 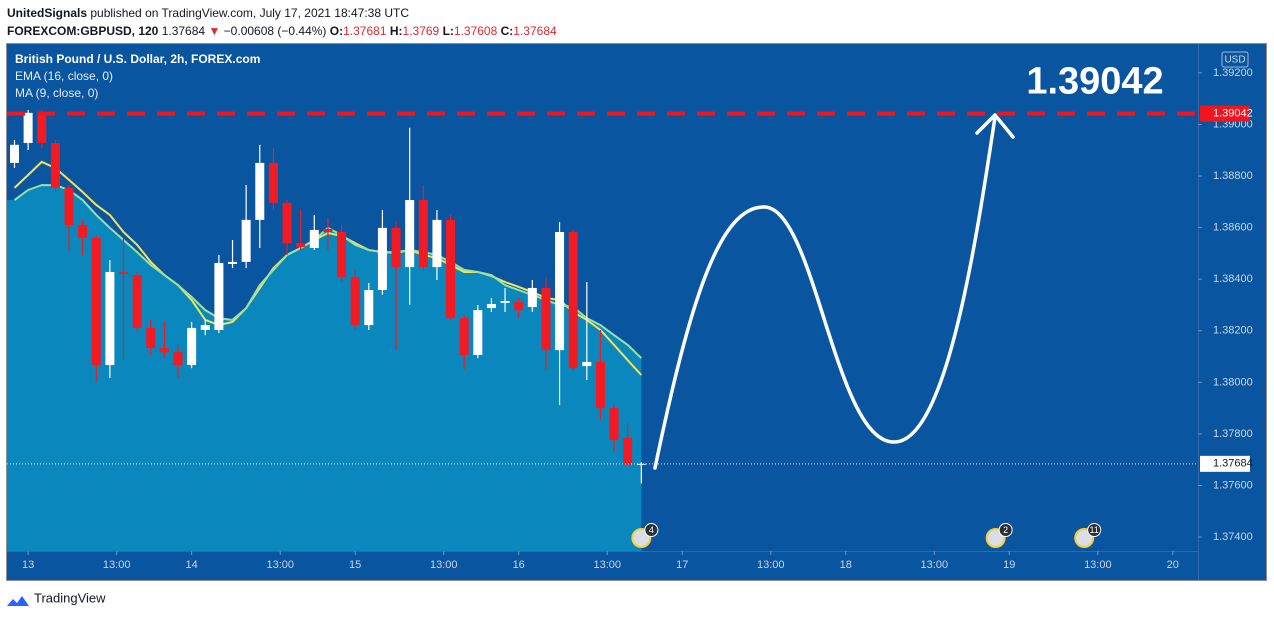 I want to click on x-tick-label: 15, so click(x=355, y=565).